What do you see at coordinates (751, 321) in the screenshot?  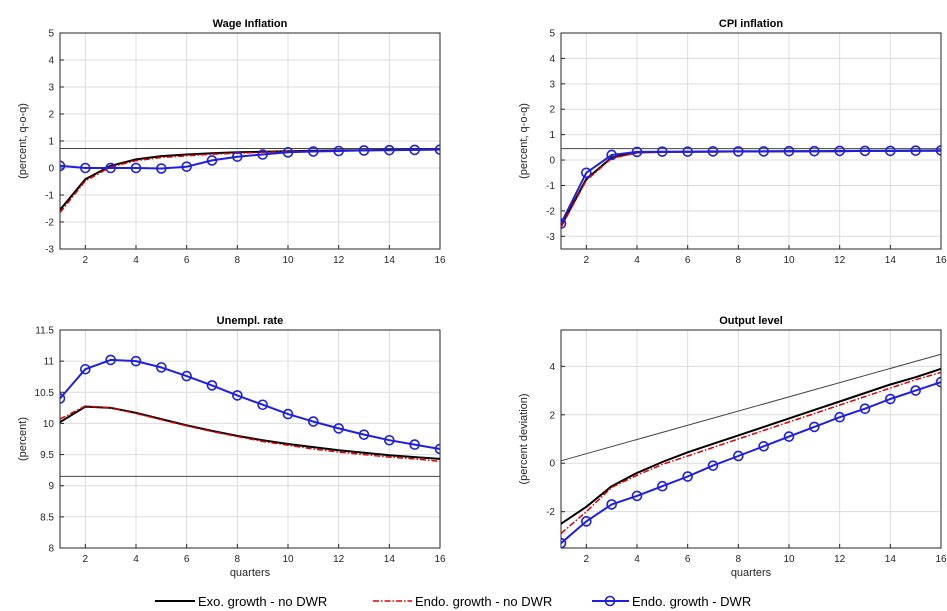 I see `panel-title: Output level` at bounding box center [751, 321].